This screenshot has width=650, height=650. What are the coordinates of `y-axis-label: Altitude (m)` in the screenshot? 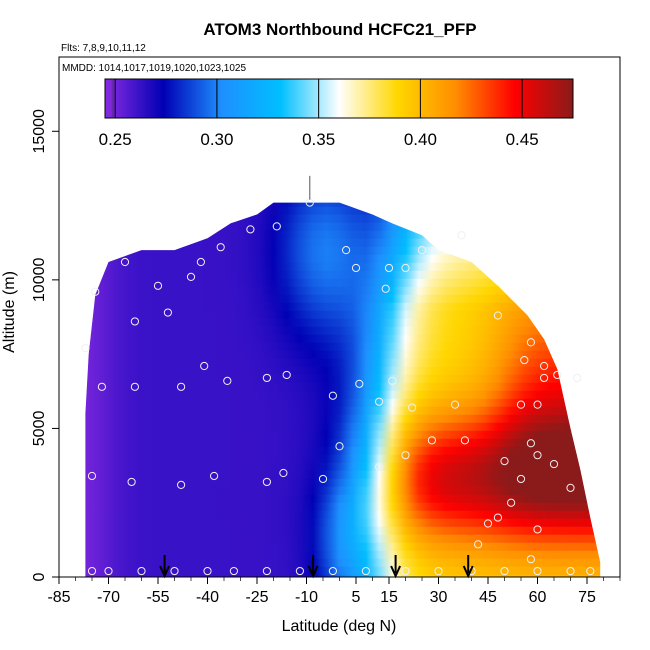 It's located at (9, 312).